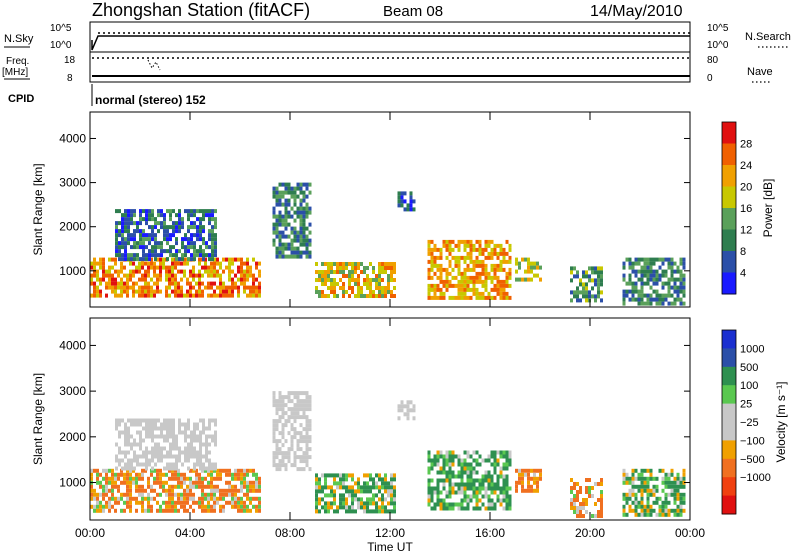  What do you see at coordinates (70, 78) in the screenshot?
I see `freq-tick-bottom: 8` at bounding box center [70, 78].